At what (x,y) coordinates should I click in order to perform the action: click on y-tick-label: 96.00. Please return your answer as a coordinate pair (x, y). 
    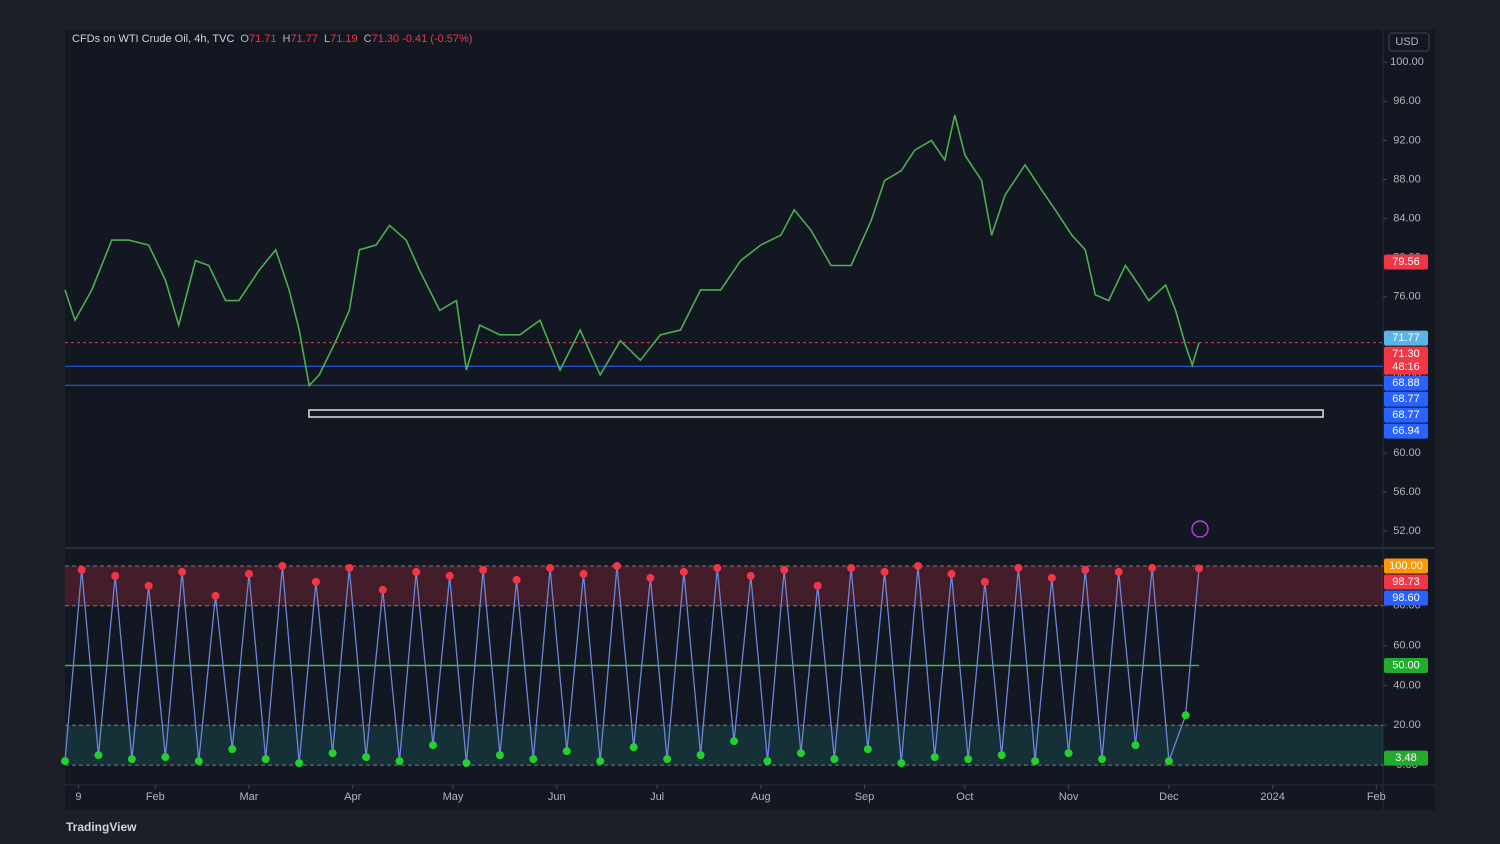
    Looking at the image, I should click on (1407, 101).